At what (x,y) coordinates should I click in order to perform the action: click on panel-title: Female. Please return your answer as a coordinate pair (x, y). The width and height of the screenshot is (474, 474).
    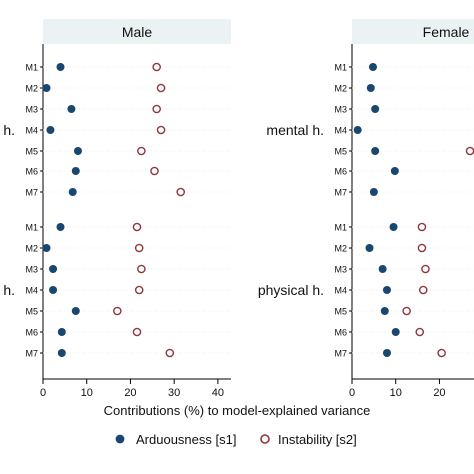
    Looking at the image, I should click on (446, 32).